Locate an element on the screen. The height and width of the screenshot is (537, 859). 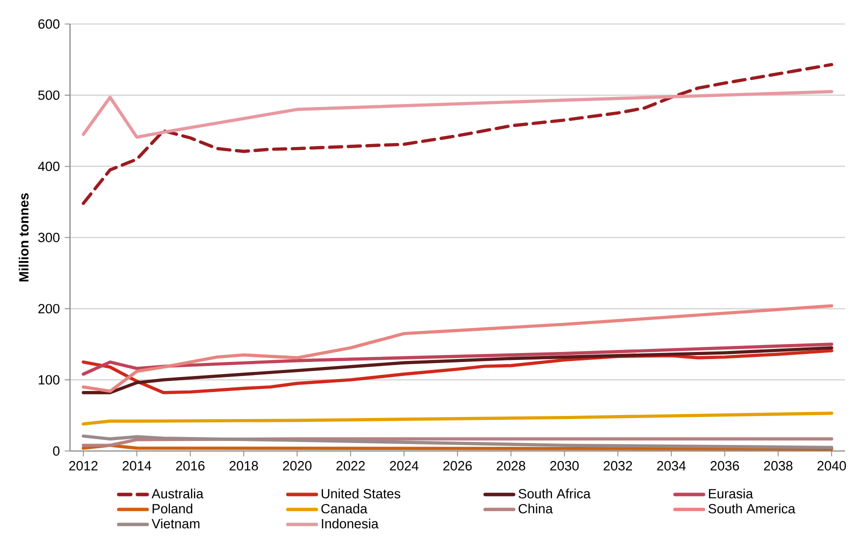
y-tick-label: 0 is located at coordinates (56, 451).